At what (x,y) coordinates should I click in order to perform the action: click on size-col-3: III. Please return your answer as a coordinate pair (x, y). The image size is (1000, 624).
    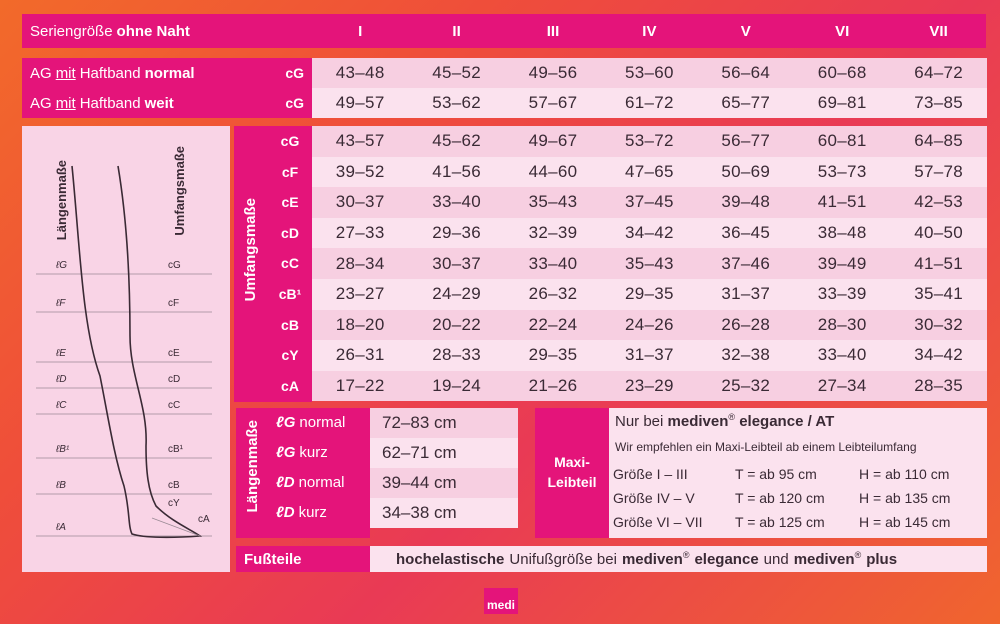
    Looking at the image, I should click on (553, 31).